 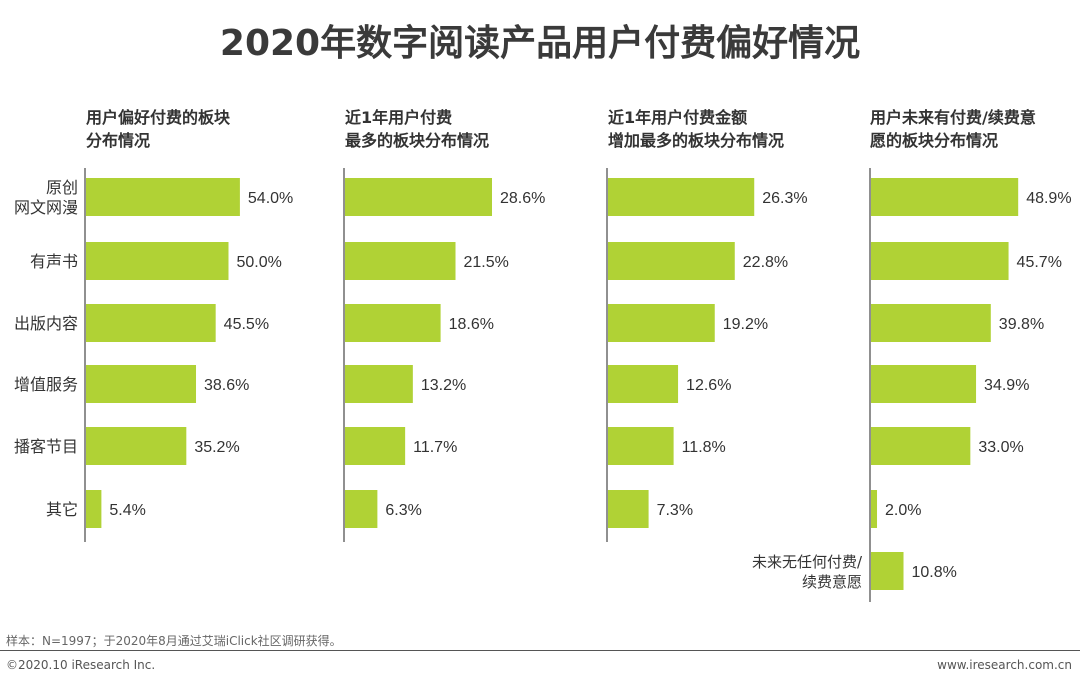 What do you see at coordinates (1048, 198) in the screenshot?
I see `data-label-4-1: 48.9%` at bounding box center [1048, 198].